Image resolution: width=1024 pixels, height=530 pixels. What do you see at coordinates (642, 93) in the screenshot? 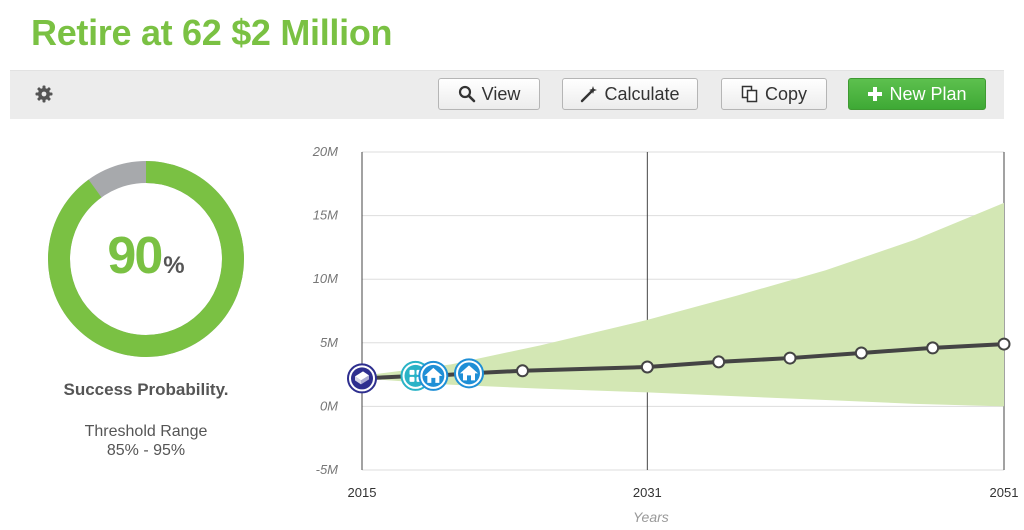
I see `calculate-button-label: Calculate` at bounding box center [642, 93].